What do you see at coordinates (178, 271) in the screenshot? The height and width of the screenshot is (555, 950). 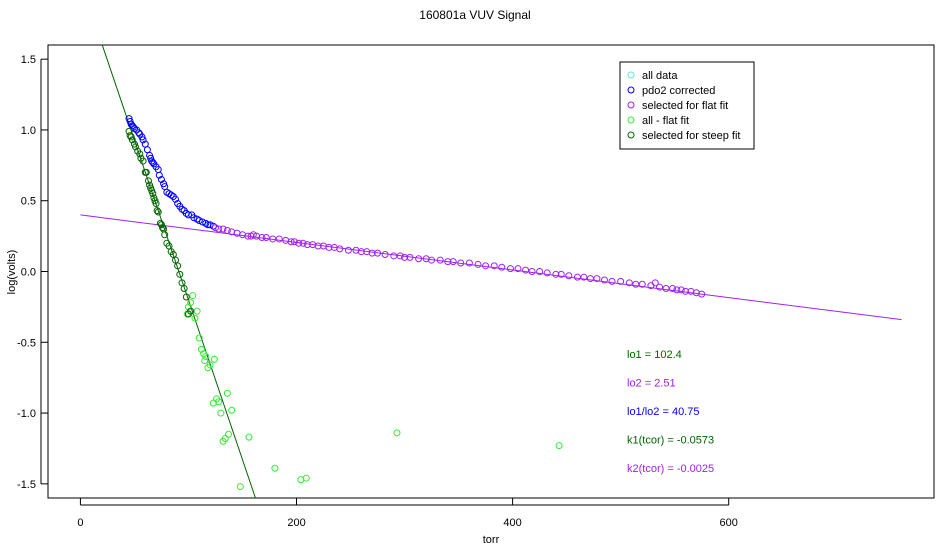 I see `steep-fit-line` at bounding box center [178, 271].